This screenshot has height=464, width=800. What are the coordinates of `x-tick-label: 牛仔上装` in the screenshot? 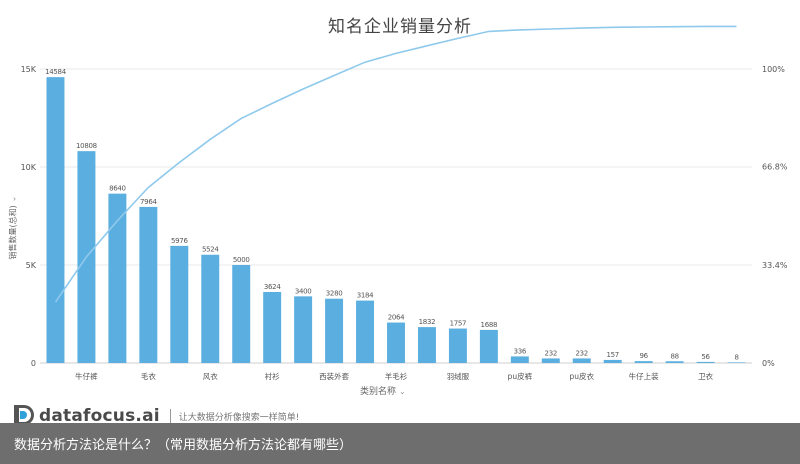 It's located at (644, 376).